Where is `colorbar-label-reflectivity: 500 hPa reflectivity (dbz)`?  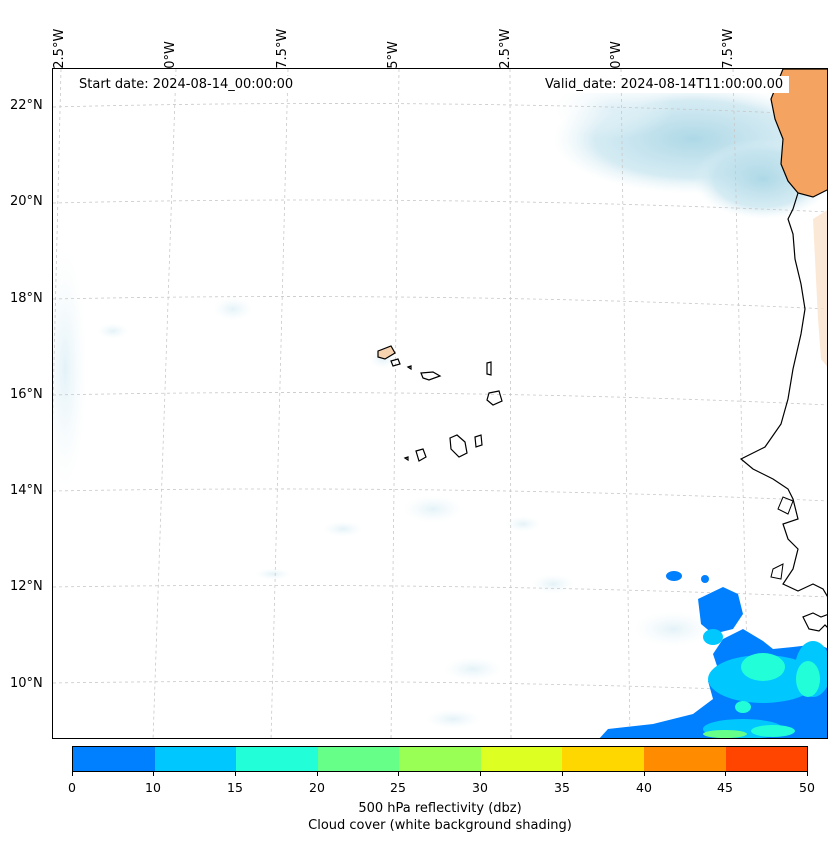 colorbar-label-reflectivity: 500 hPa reflectivity (dbz) is located at coordinates (440, 808).